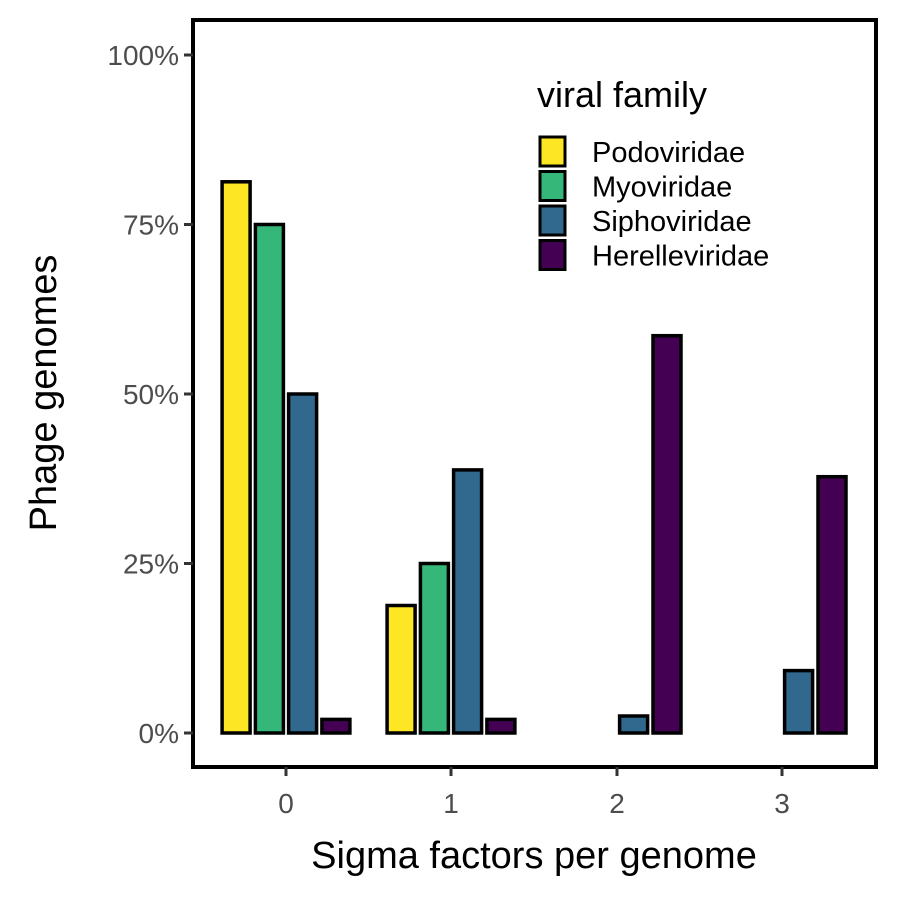 This screenshot has width=900, height=900. What do you see at coordinates (451, 803) in the screenshot?
I see `x-tick-label: 1` at bounding box center [451, 803].